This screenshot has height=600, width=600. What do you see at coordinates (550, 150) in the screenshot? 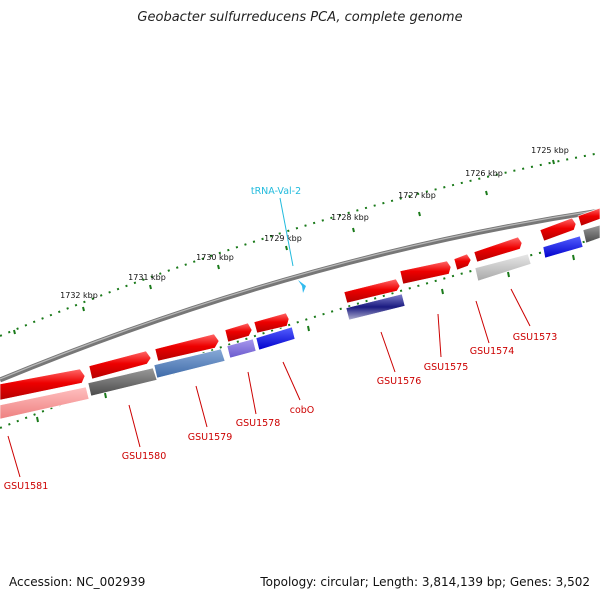
I see `kbp-label: 1725 kbp` at bounding box center [550, 150].